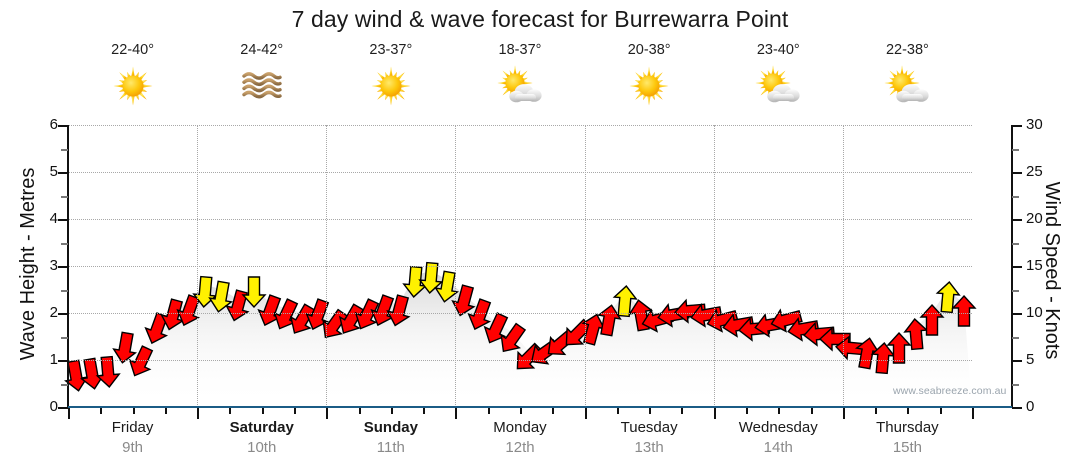  What do you see at coordinates (53, 218) in the screenshot?
I see `tick-label-wave: 4` at bounding box center [53, 218].